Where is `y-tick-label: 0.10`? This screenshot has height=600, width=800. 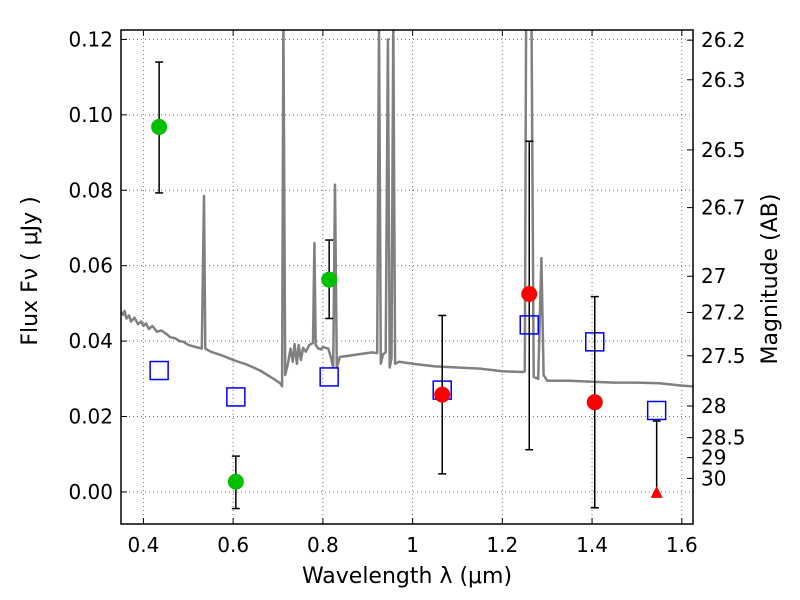 y-tick-label: 0.10 is located at coordinates (90, 115).